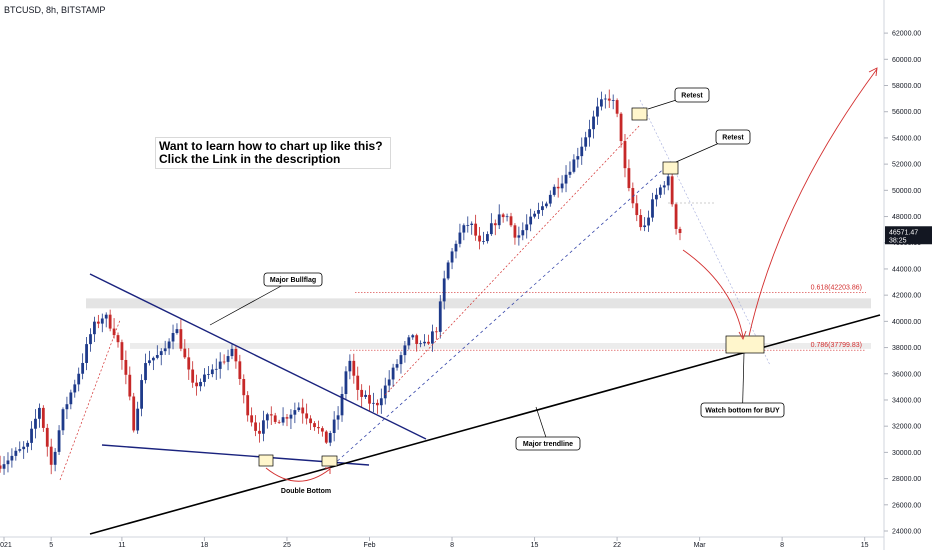 The height and width of the screenshot is (550, 932). I want to click on promo-line-2: Click the Link in the description, so click(250, 159).